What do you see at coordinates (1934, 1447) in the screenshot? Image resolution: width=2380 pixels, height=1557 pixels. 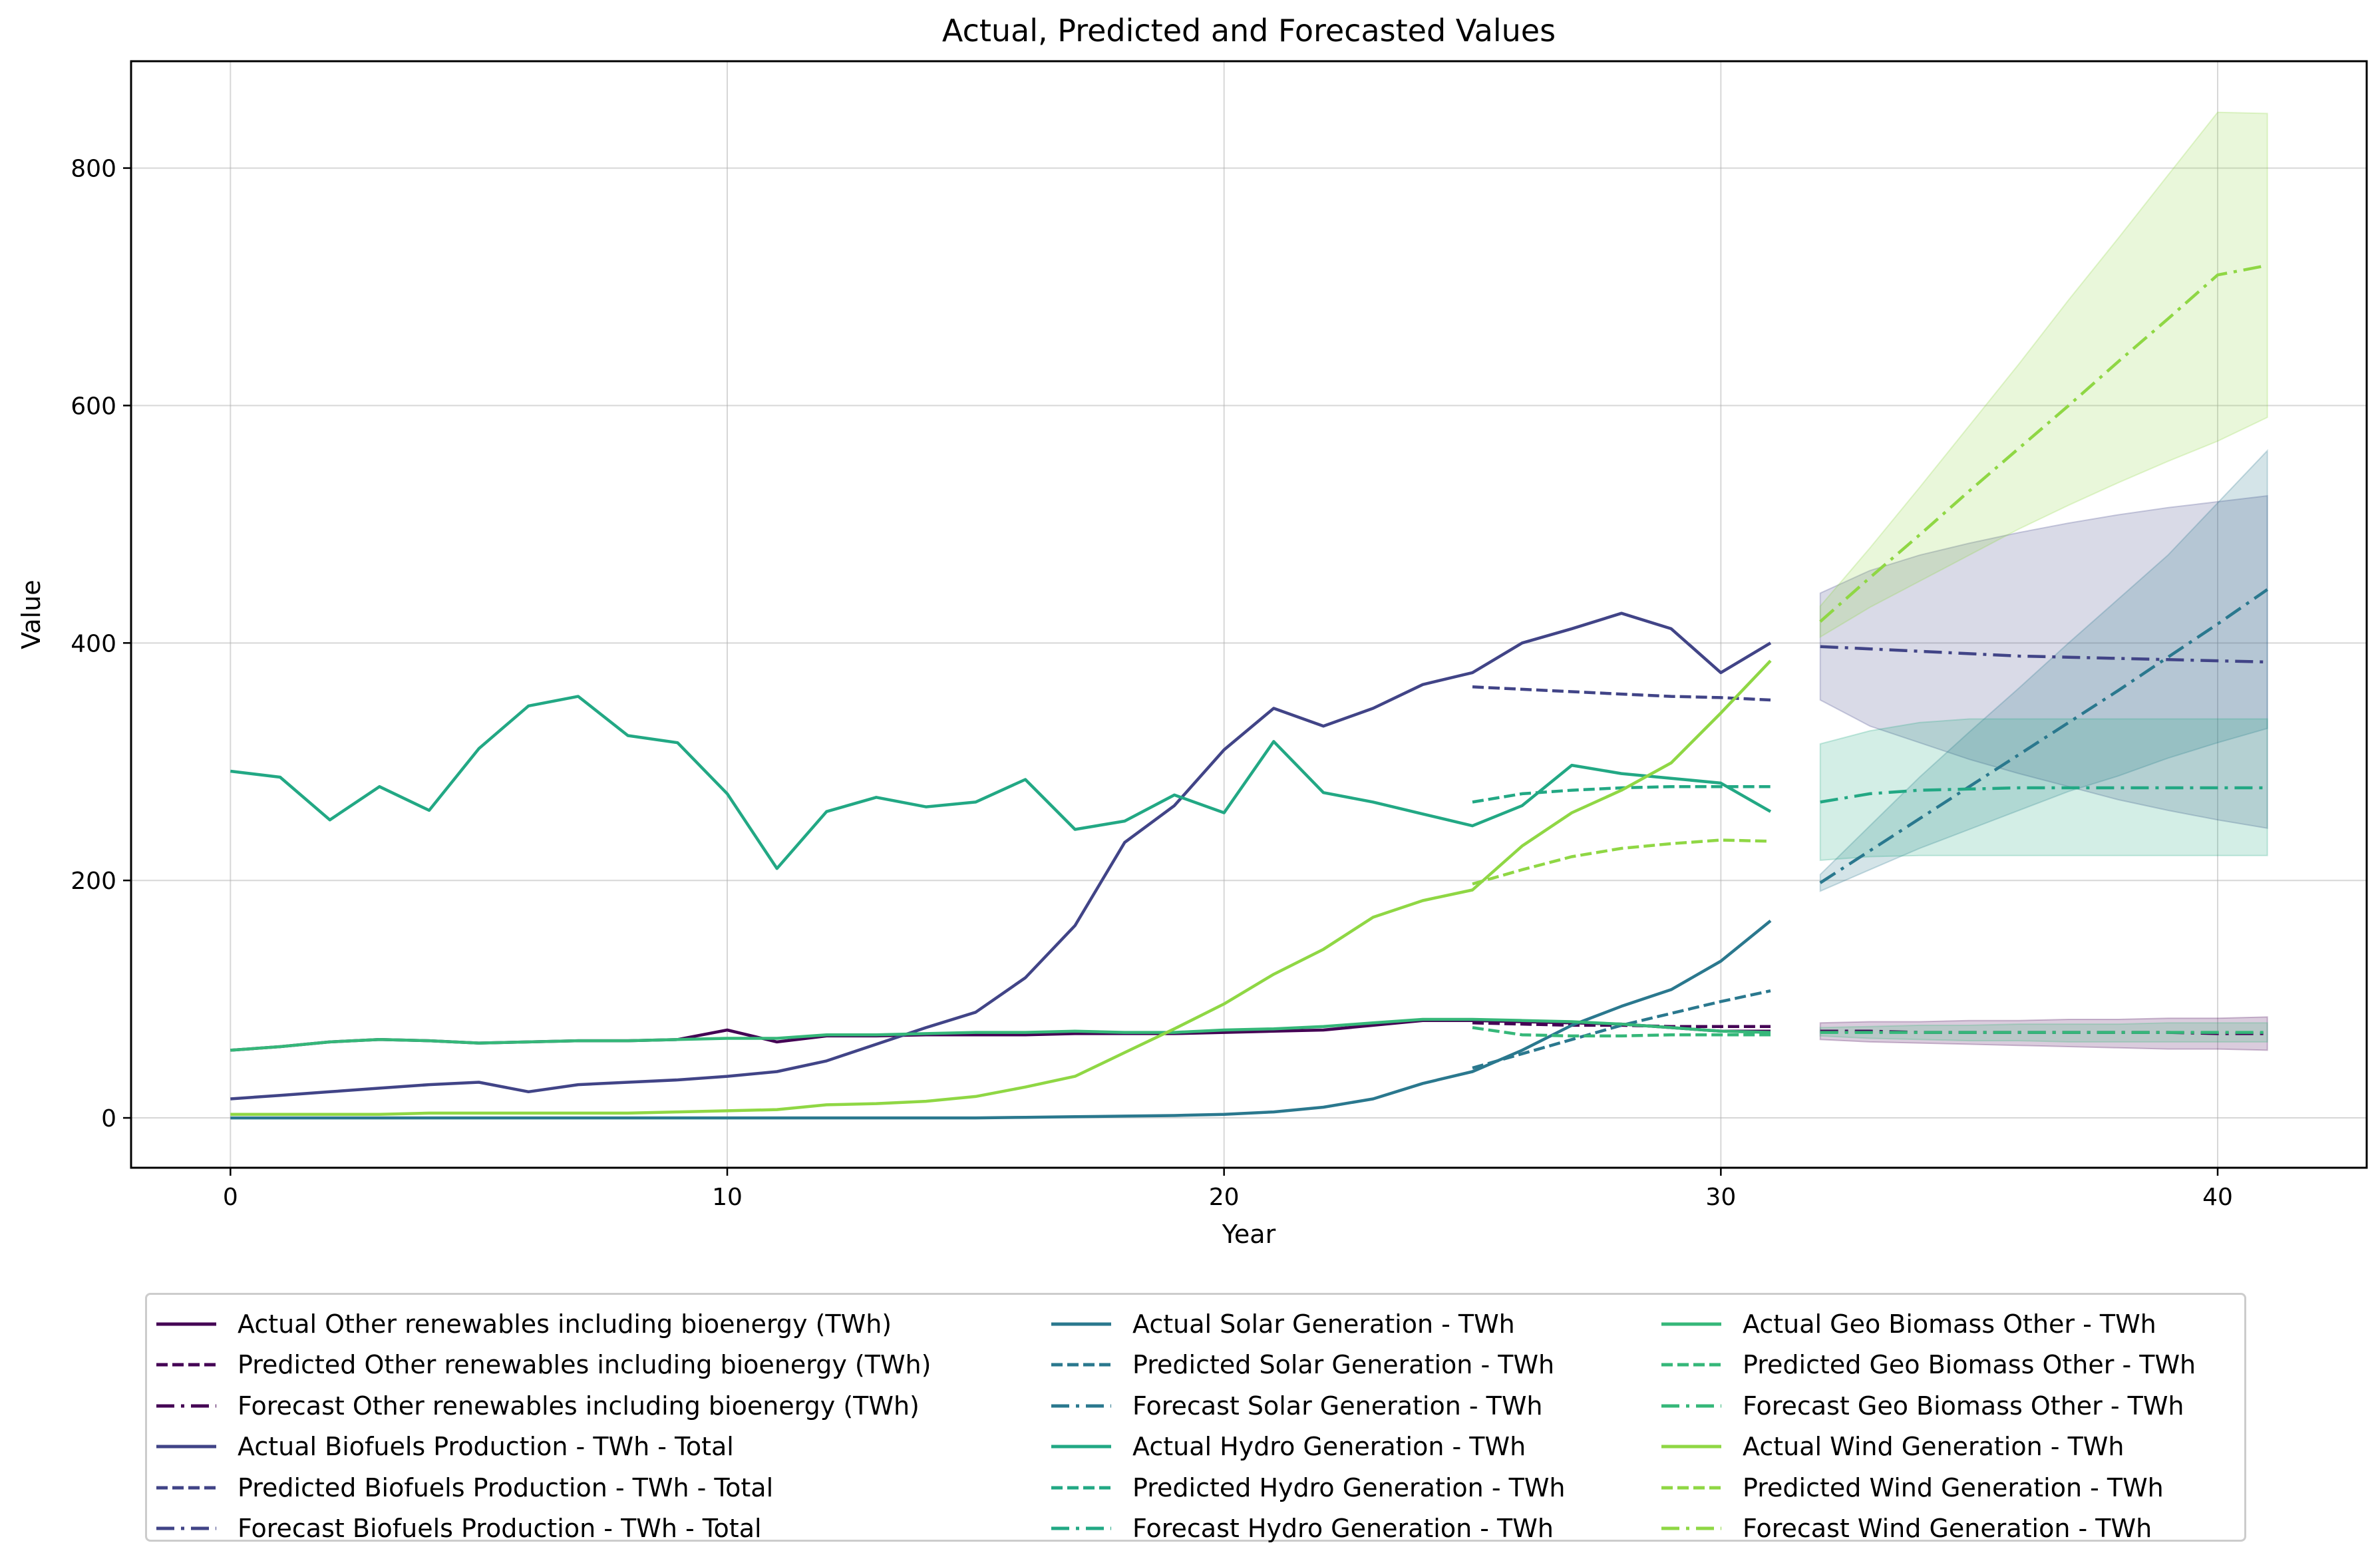 I see `legend-label: Actual Wind Generation - TWh` at bounding box center [1934, 1447].